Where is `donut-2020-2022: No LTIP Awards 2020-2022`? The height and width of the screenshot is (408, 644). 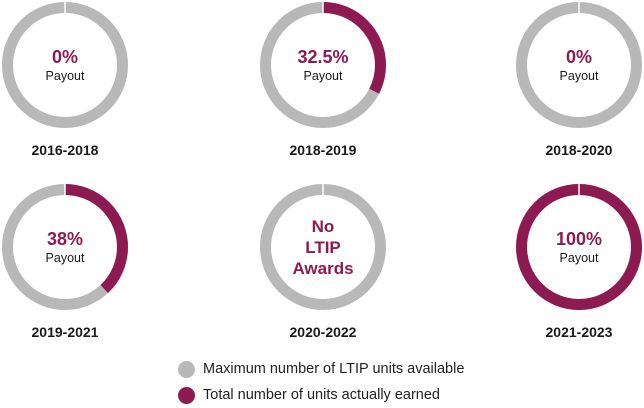
donut-2020-2022: No LTIP Awards 2020-2022 is located at coordinates (323, 262).